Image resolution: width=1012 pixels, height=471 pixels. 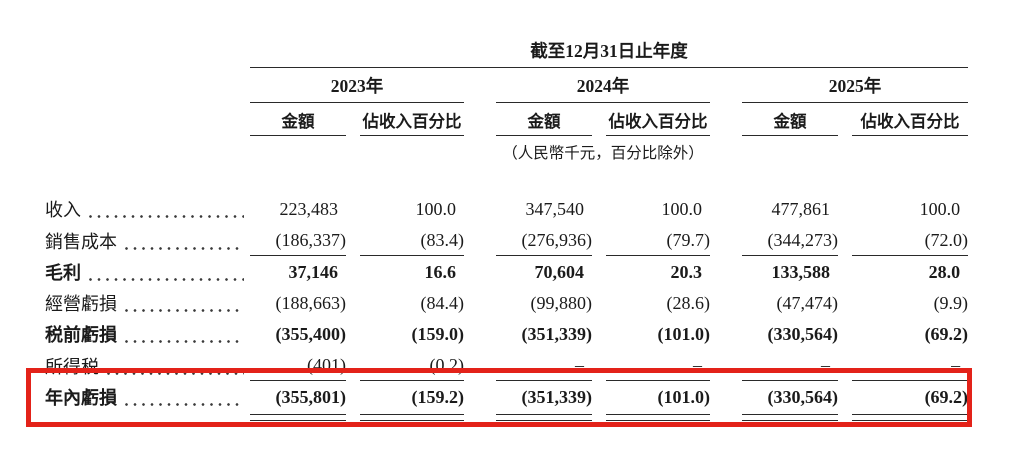 What do you see at coordinates (544, 119) in the screenshot?
I see `amount-header-2024: 金額` at bounding box center [544, 119].